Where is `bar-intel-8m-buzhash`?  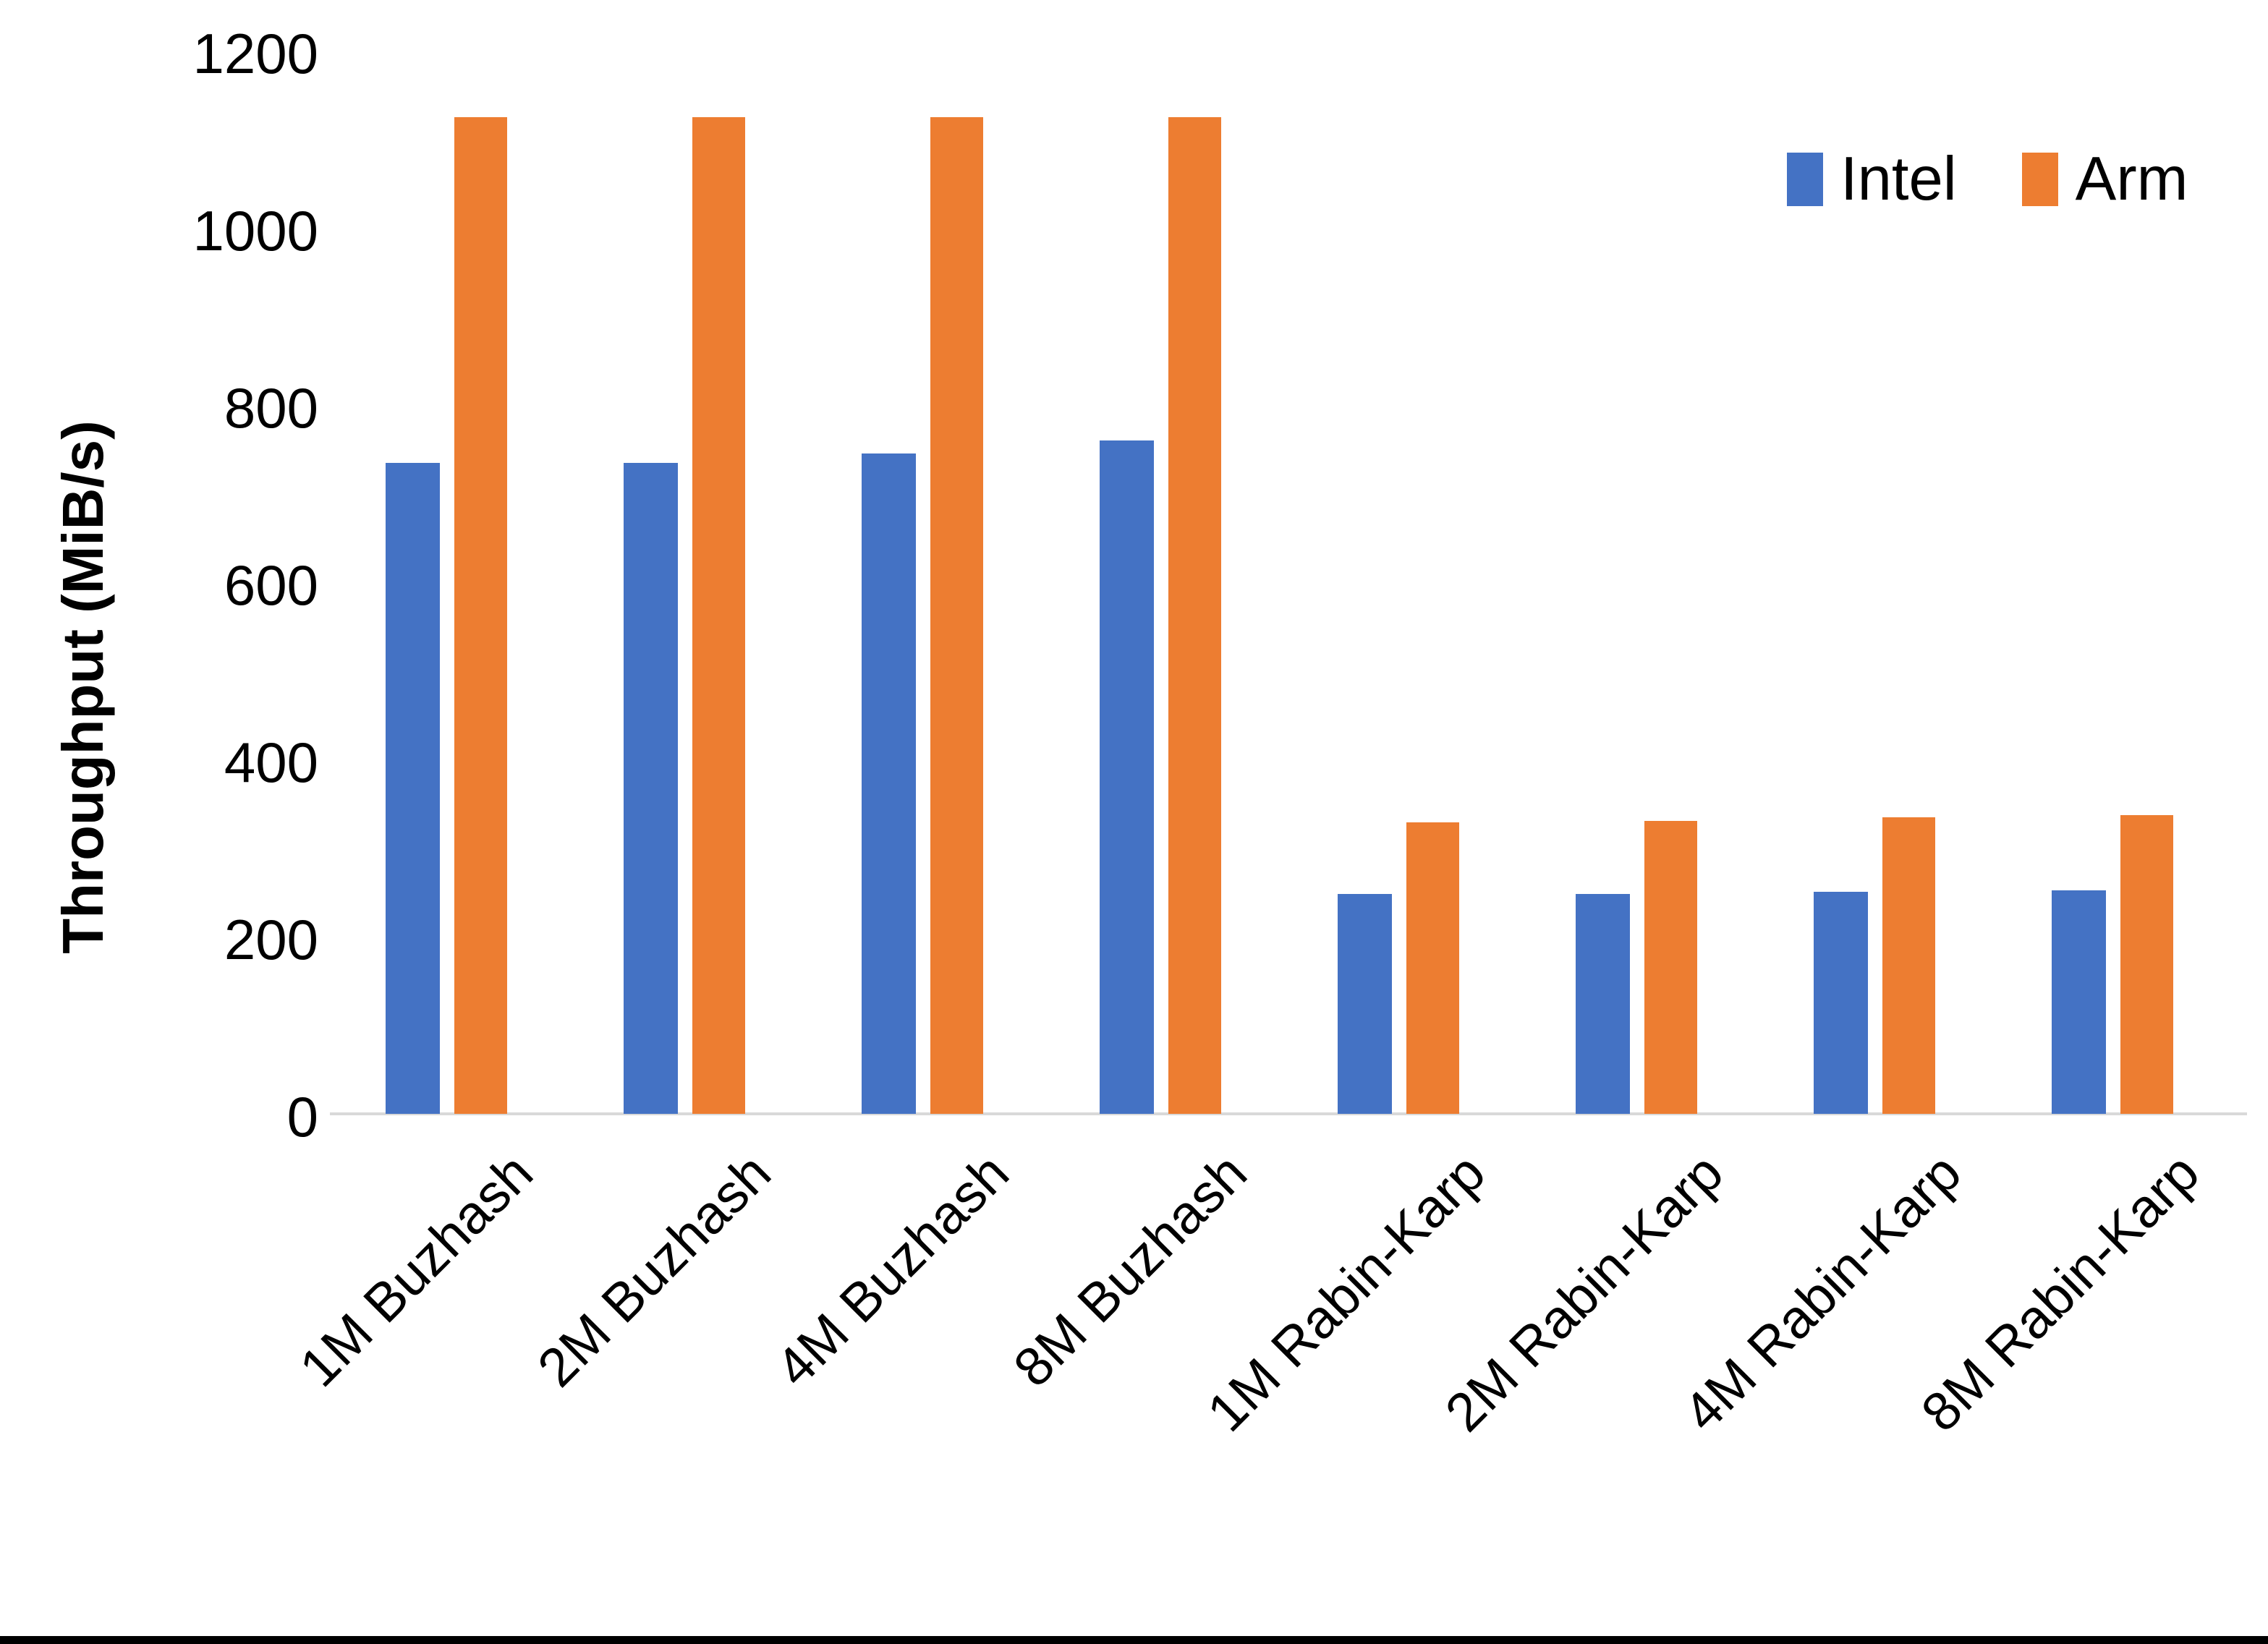
bar-intel-8m-buzhash is located at coordinates (1127, 777).